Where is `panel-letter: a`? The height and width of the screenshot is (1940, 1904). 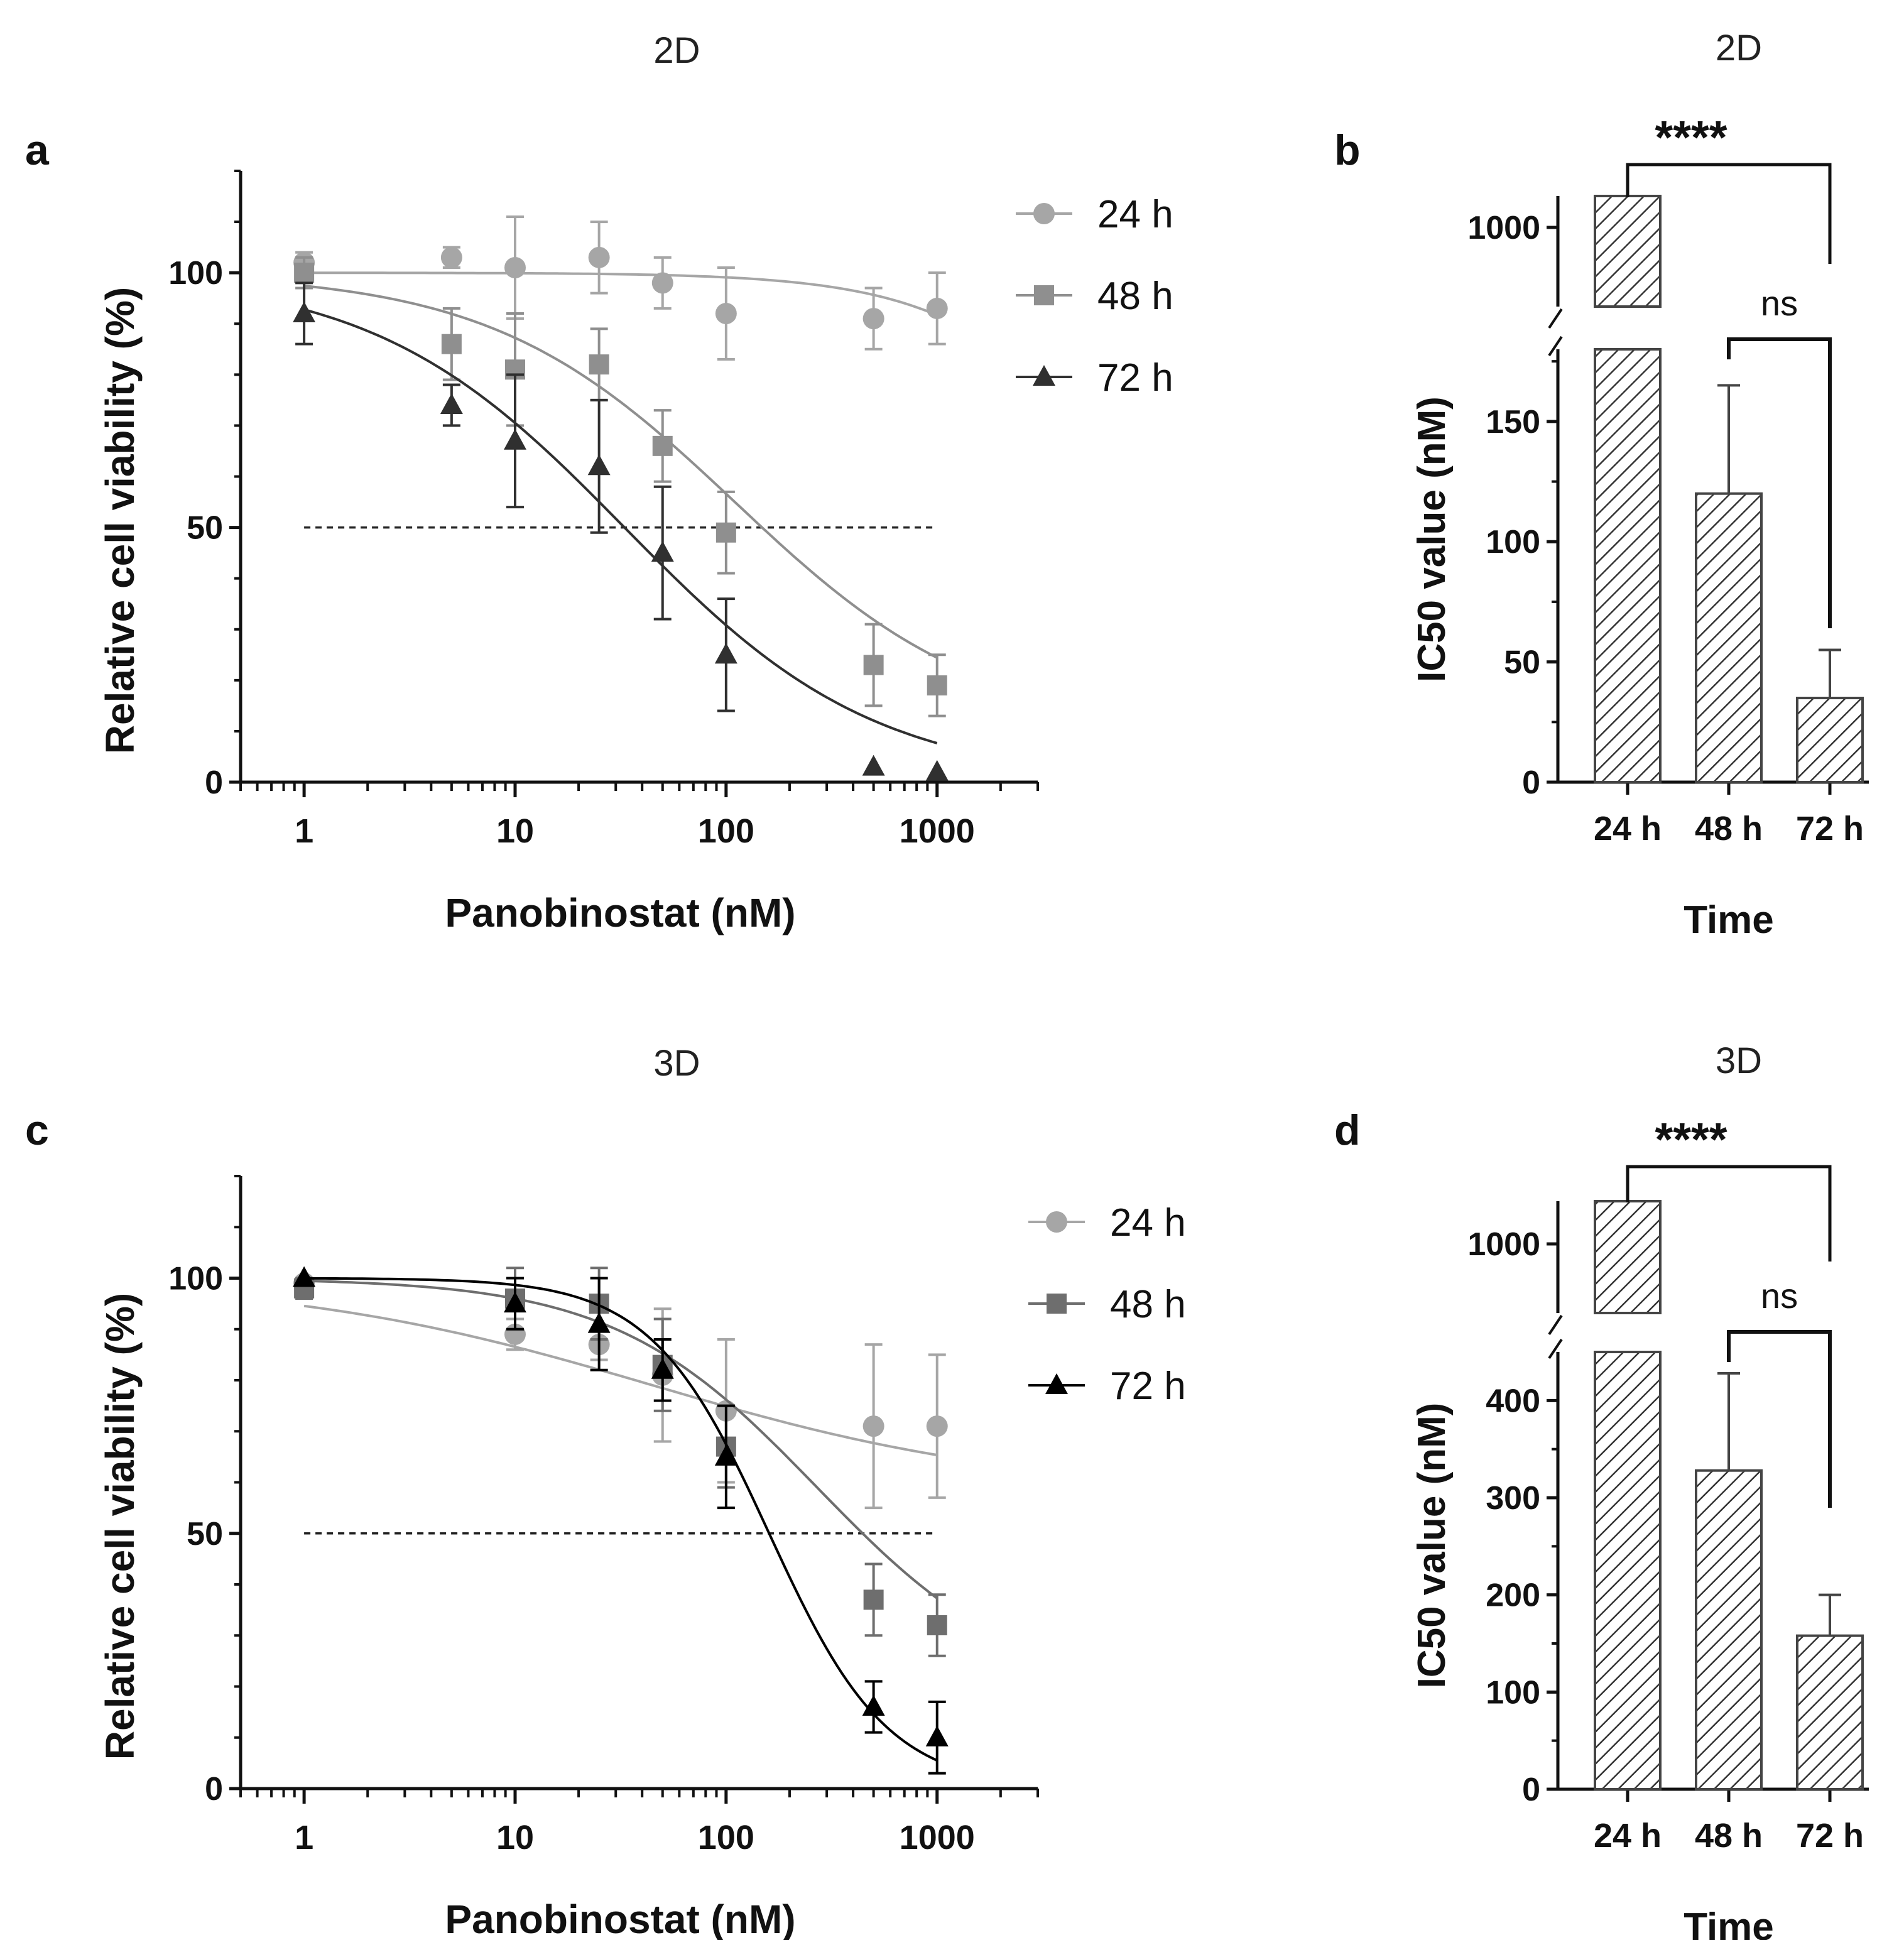
panel-letter: a is located at coordinates (37, 150).